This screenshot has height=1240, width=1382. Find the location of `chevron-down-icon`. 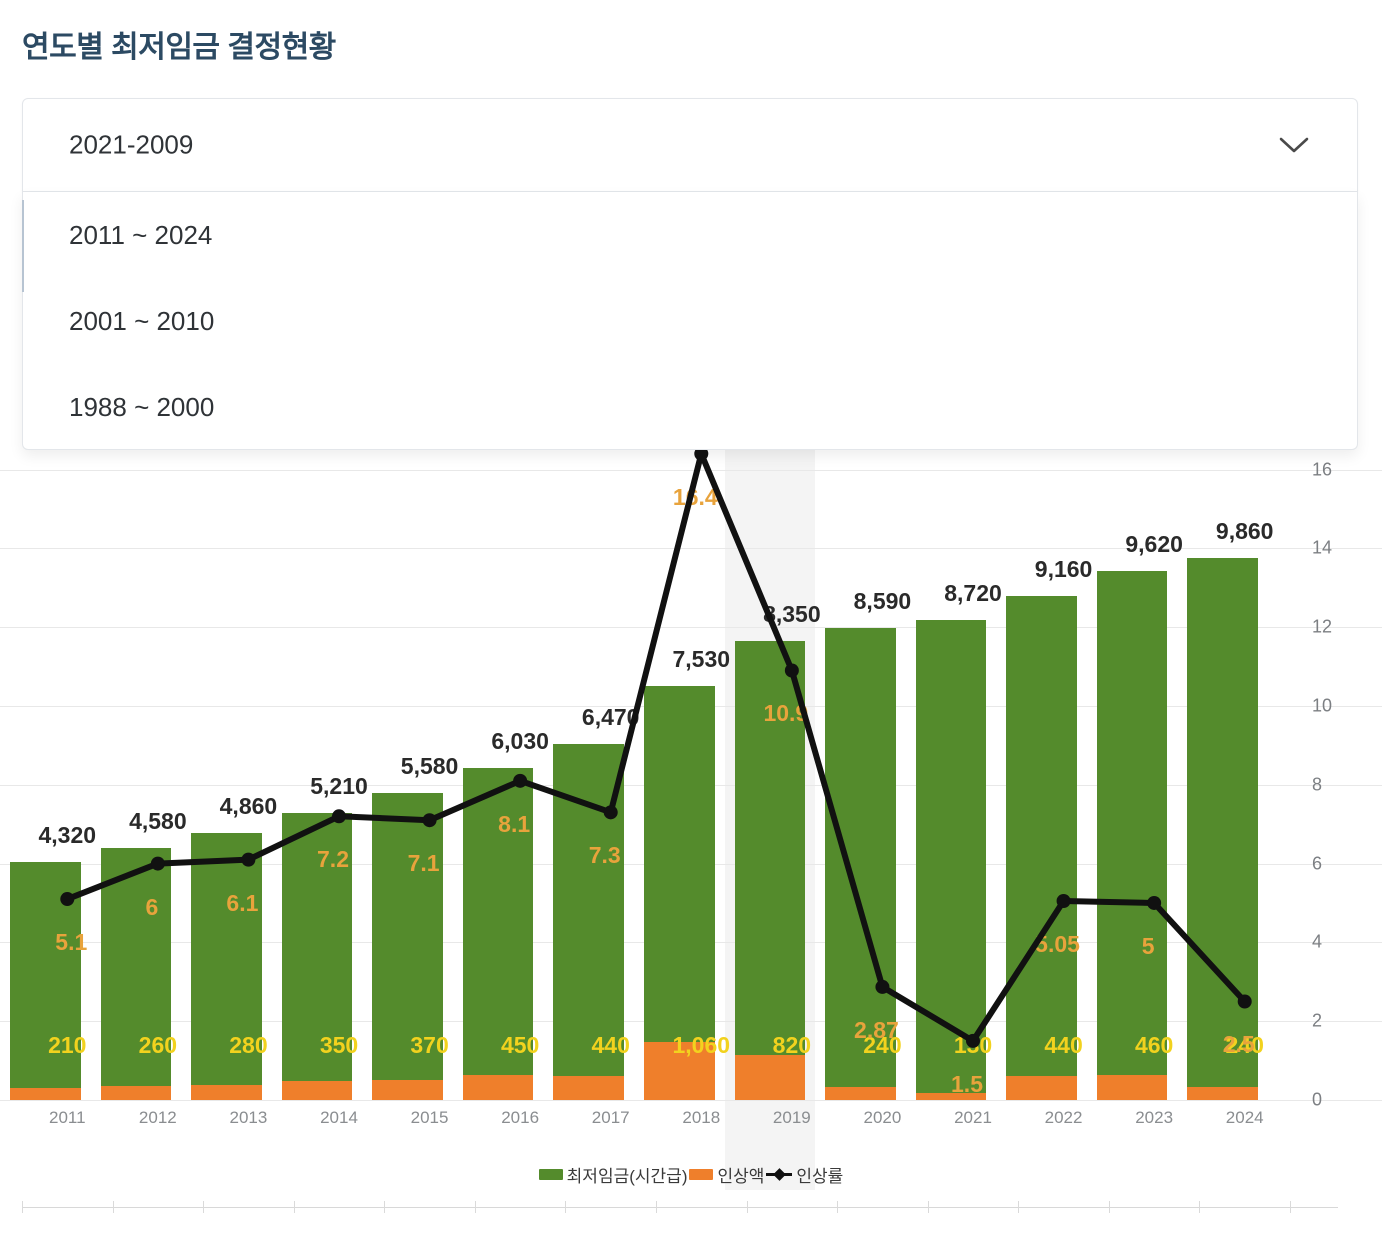

chevron-down-icon is located at coordinates (1294, 145).